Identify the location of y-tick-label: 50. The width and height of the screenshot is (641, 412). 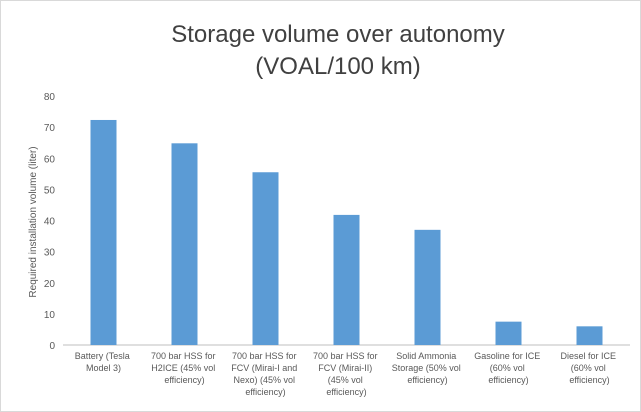
(50, 190).